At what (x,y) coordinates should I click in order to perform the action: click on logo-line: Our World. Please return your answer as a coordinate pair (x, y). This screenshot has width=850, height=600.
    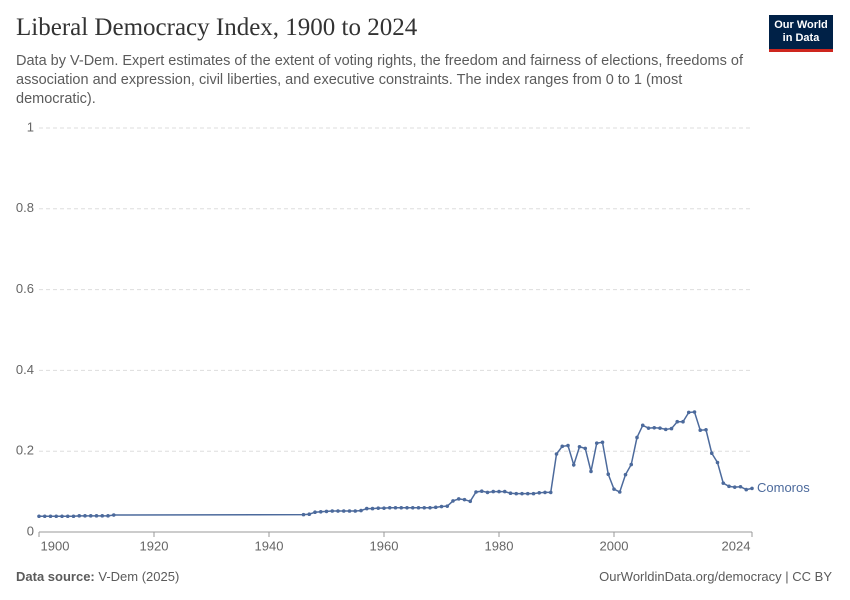
    Looking at the image, I should click on (801, 25).